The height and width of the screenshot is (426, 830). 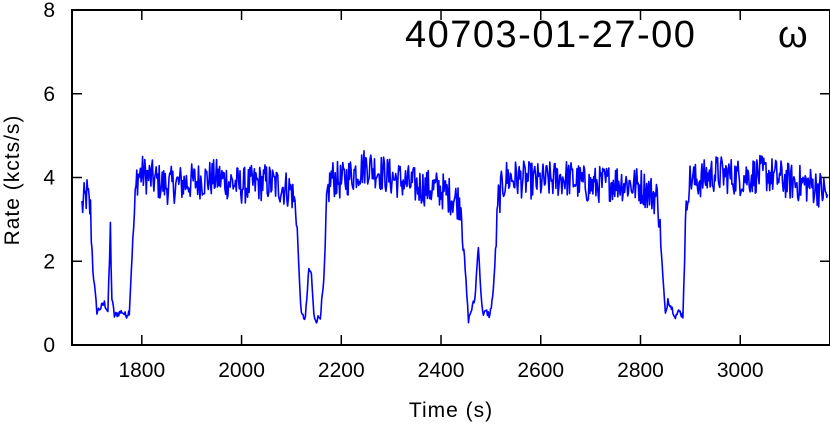 What do you see at coordinates (441, 370) in the screenshot?
I see `x-tick-label: 2400` at bounding box center [441, 370].